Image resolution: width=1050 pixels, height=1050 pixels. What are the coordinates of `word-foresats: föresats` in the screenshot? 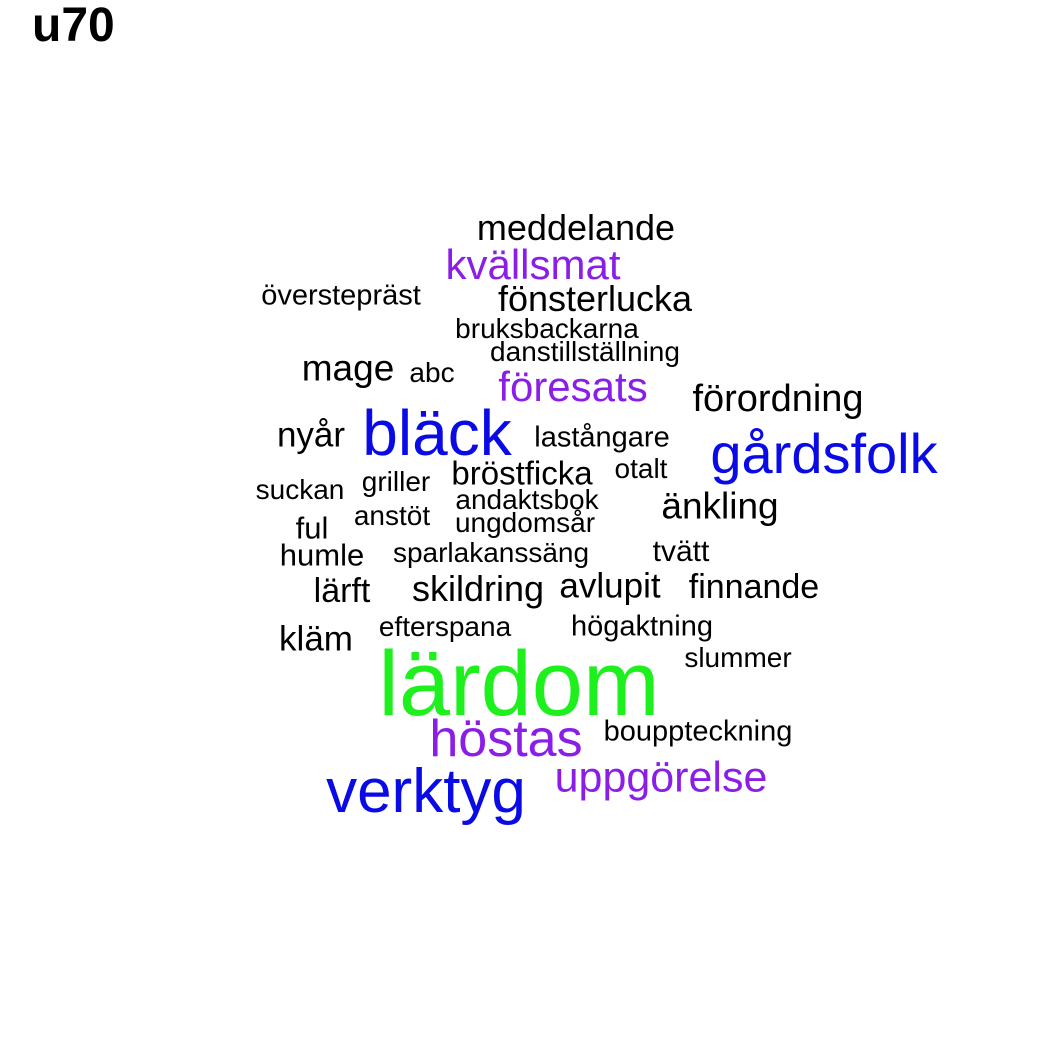 It's located at (573, 386).